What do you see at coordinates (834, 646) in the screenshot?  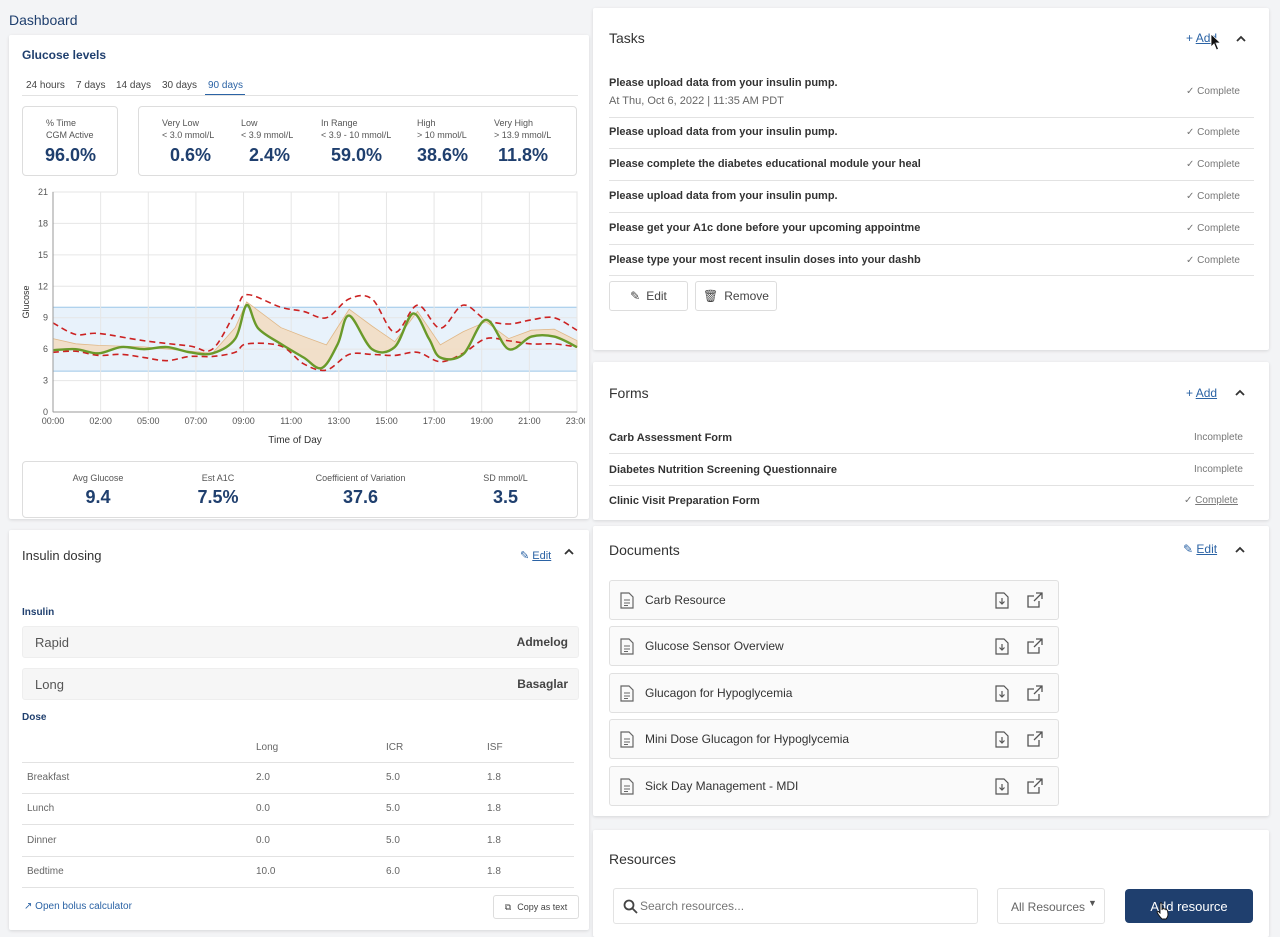 I see `document-item: Glucose Sensor Overview` at bounding box center [834, 646].